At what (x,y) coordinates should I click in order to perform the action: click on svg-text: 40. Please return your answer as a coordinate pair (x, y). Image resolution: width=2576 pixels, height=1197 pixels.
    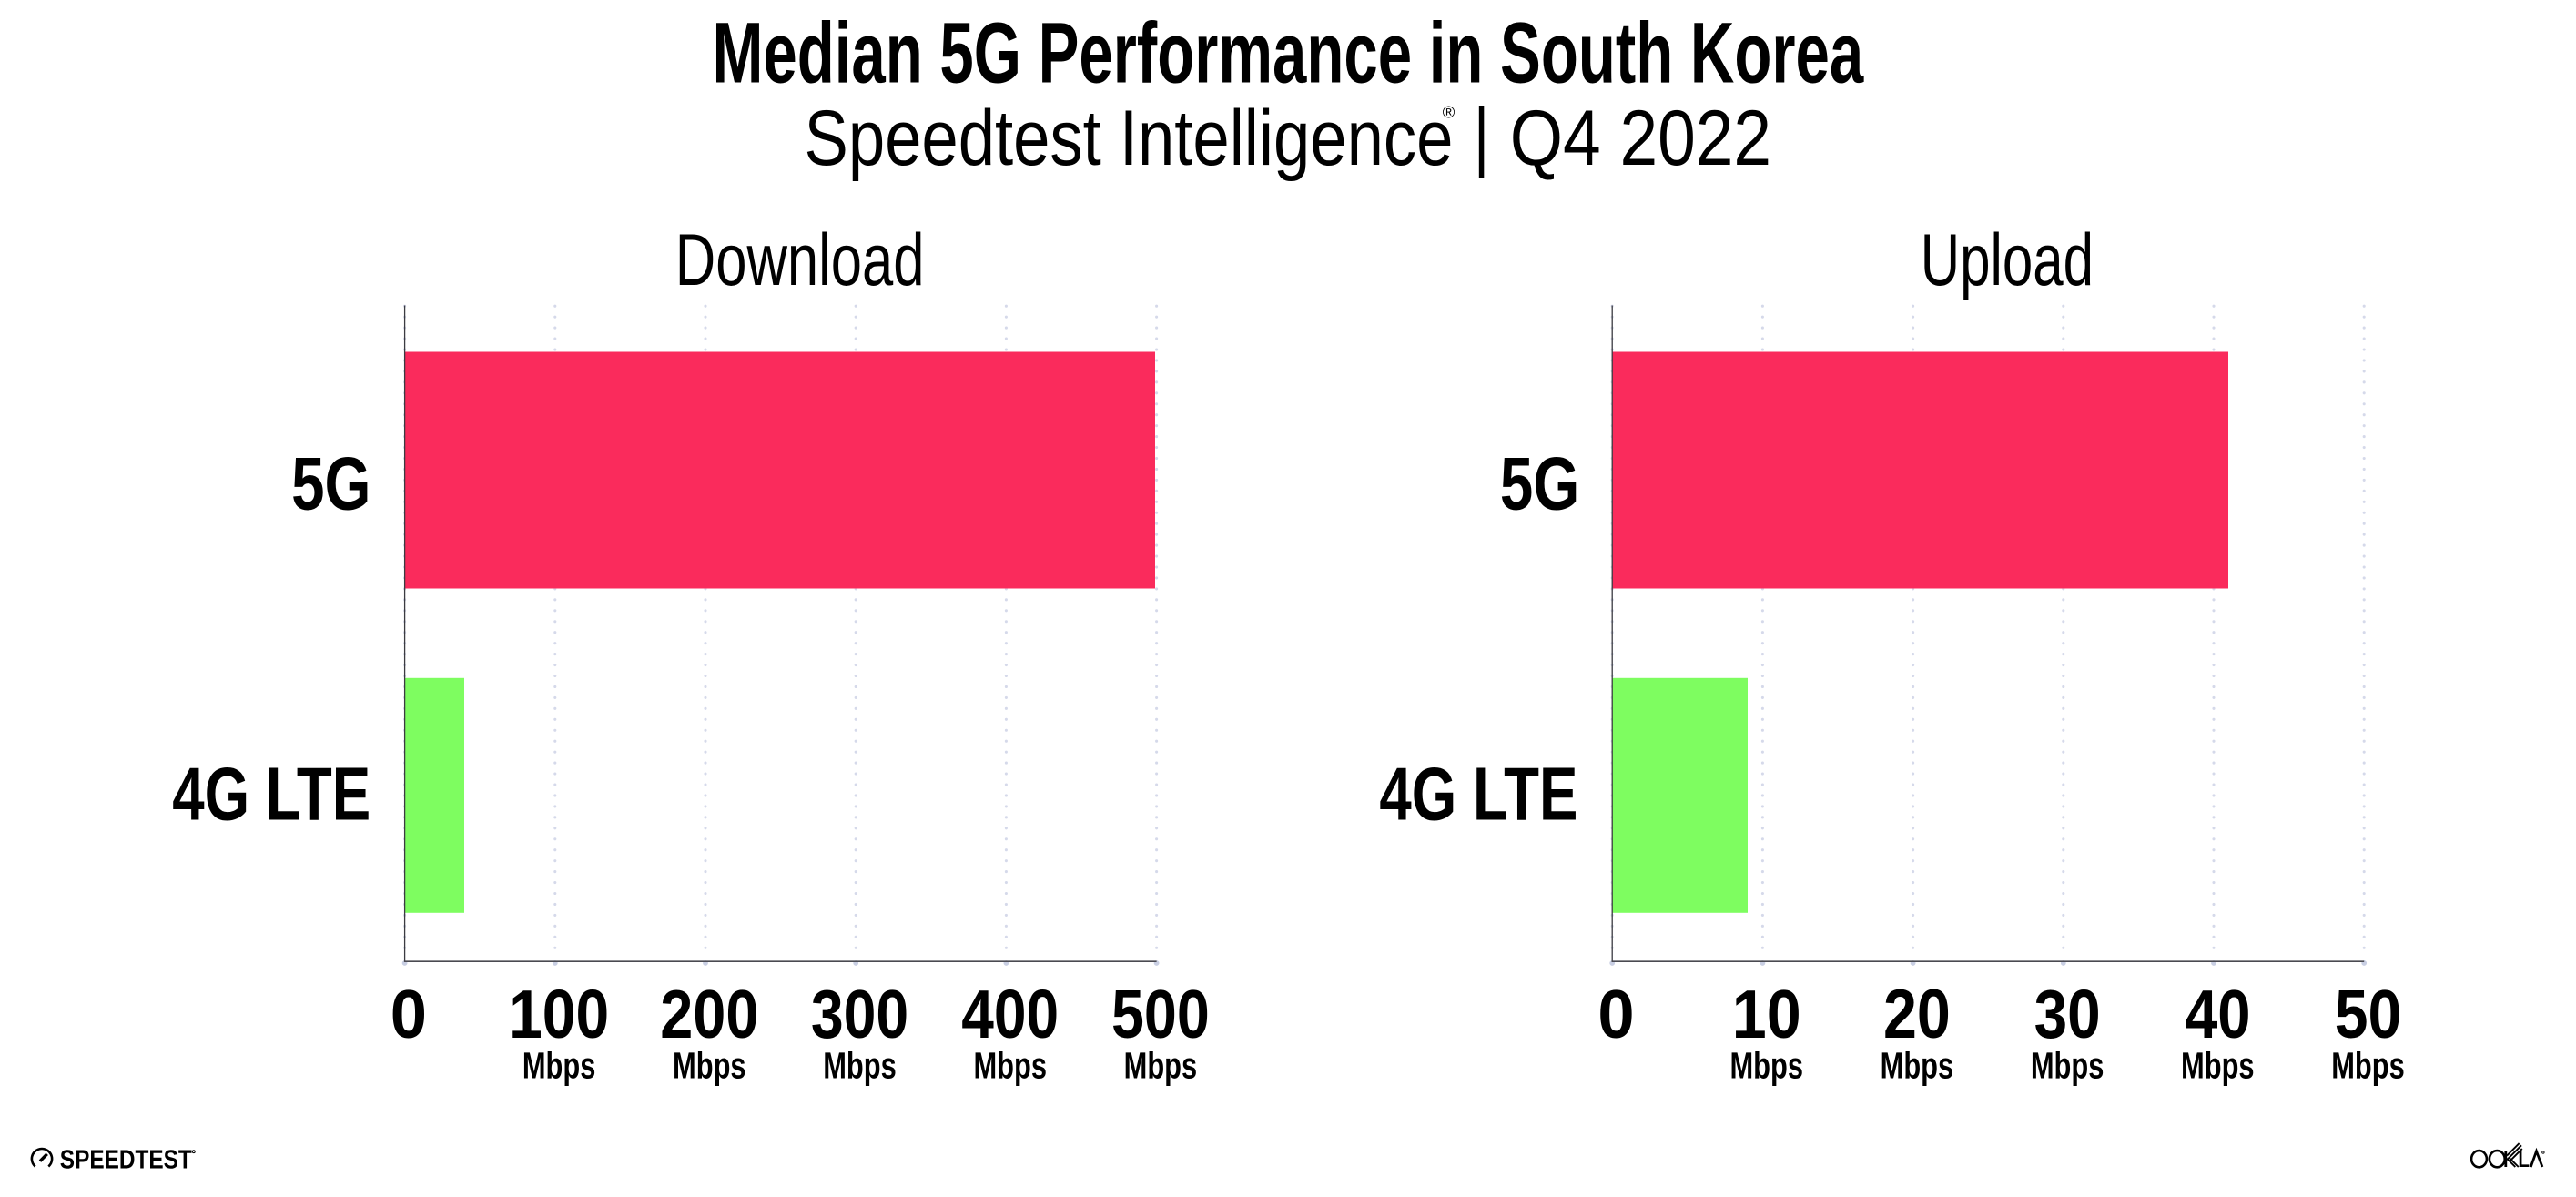
    Looking at the image, I should click on (2217, 1014).